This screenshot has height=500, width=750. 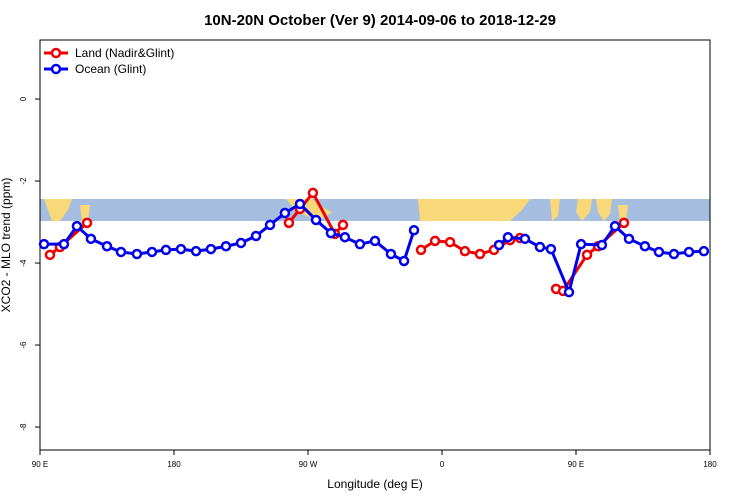 I want to click on y-tick-label: -4, so click(x=23, y=263).